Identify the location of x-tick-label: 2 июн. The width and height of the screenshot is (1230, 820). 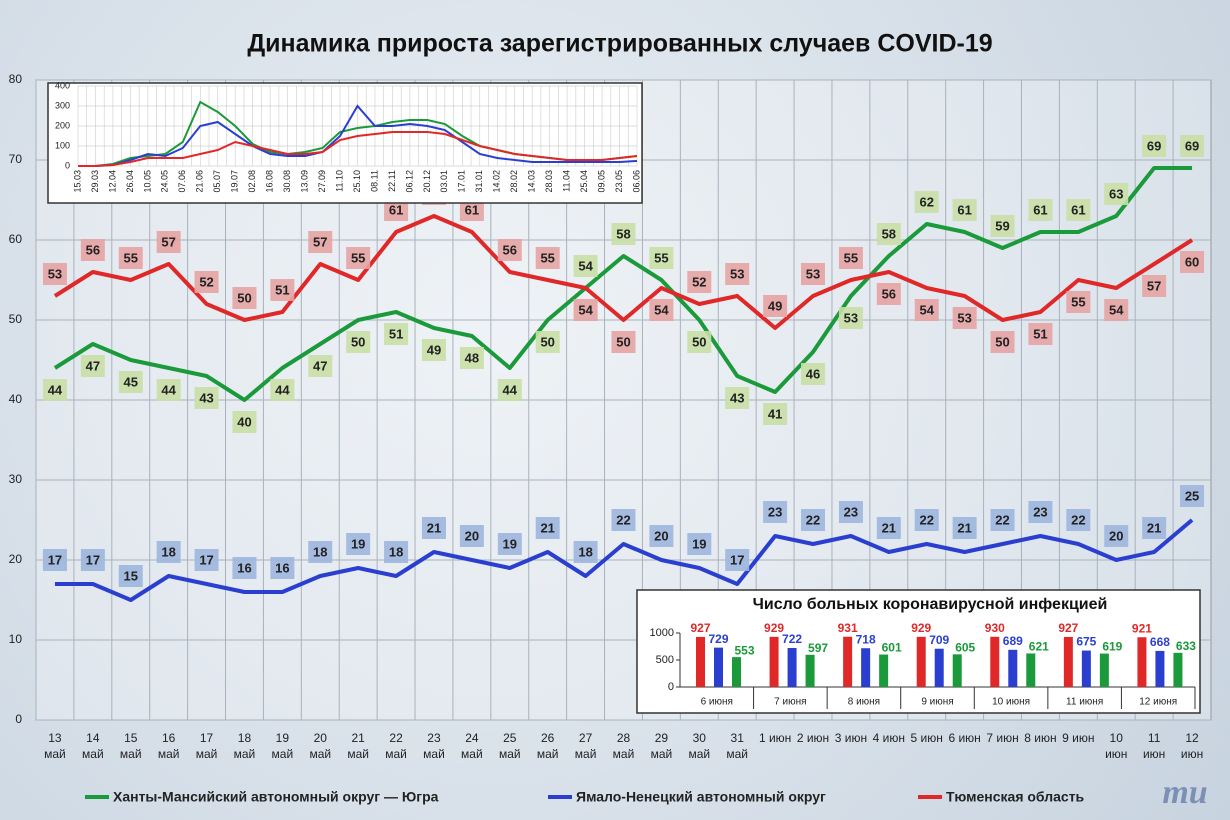
(813, 738).